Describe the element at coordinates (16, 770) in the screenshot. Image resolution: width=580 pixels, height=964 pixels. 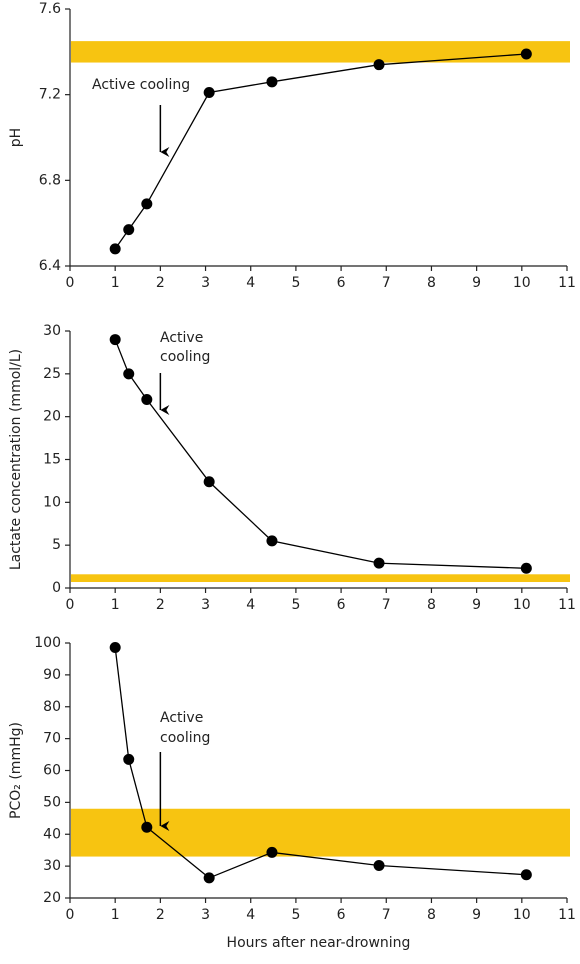
I see `y-axis-label: PCO₂ (mmHg)` at that location.